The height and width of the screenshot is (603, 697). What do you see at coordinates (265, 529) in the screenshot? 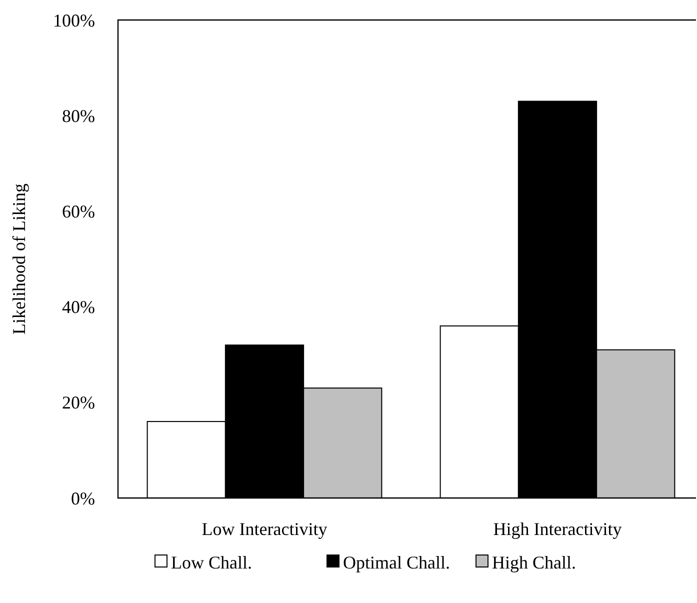
I see `x-tick-label: Low Interactivity` at bounding box center [265, 529].